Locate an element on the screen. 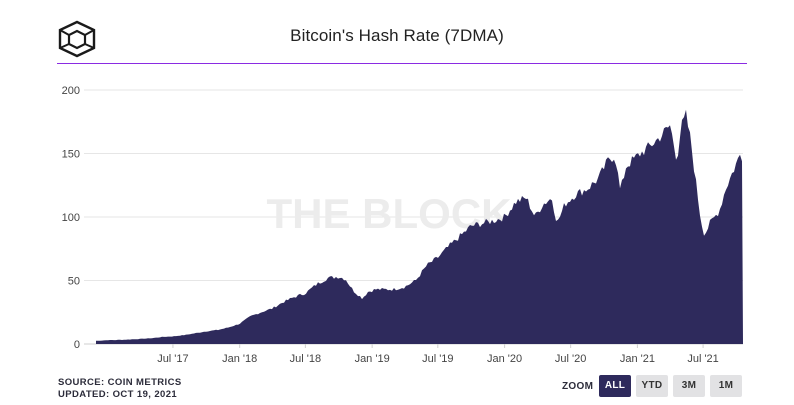  x-tick-label: Jan '21 is located at coordinates (637, 359).